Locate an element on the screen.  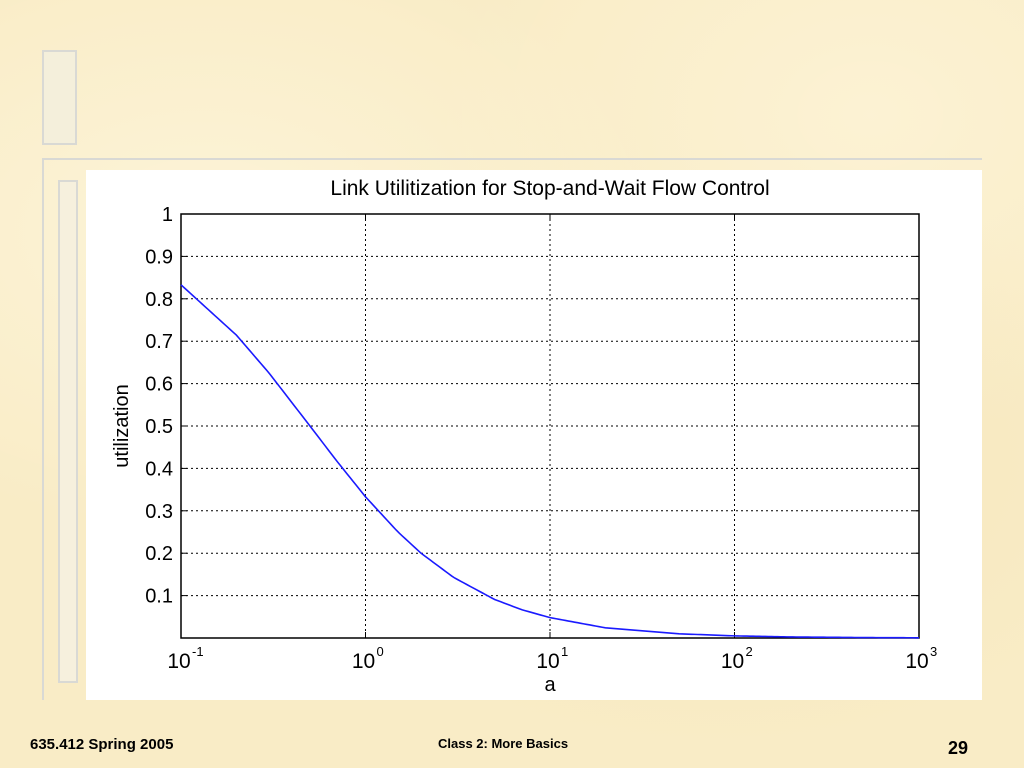
y-tick-label: 0.2 is located at coordinates (159, 554).